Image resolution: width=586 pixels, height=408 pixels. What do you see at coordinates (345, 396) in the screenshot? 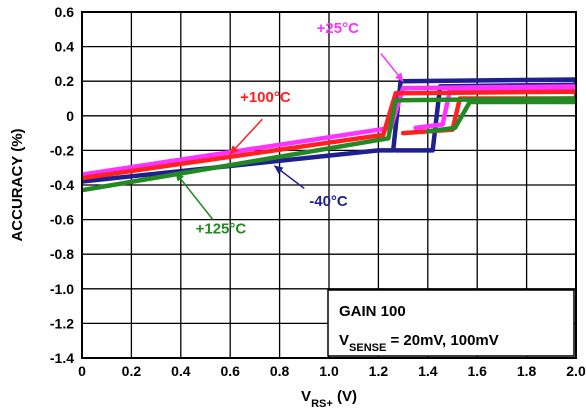
I see `x-axis-label-unit: (V)` at bounding box center [345, 396].